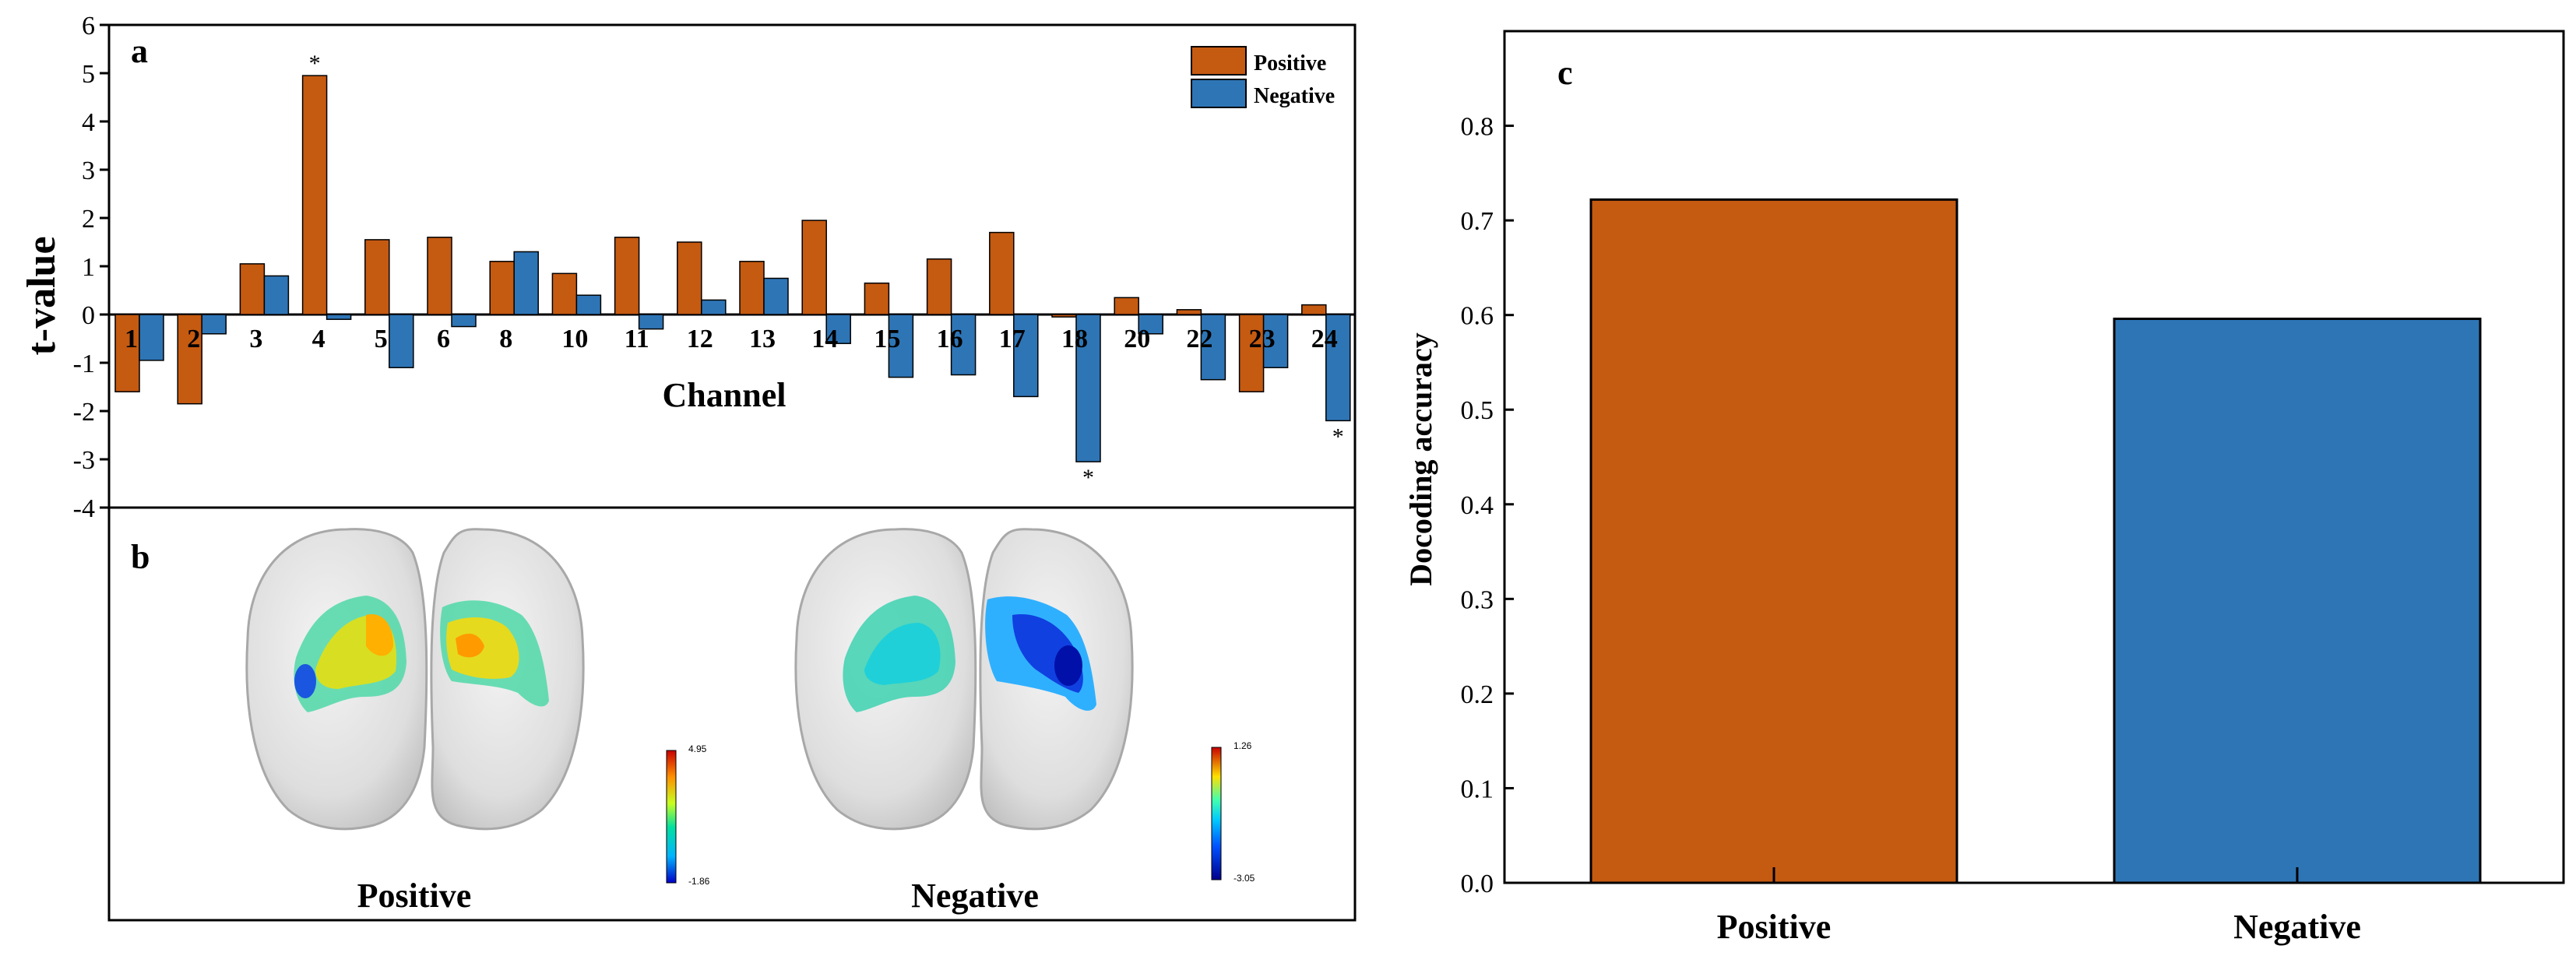 The height and width of the screenshot is (963, 2576). Describe the element at coordinates (252, 289) in the screenshot. I see `bar-positive-ch3` at that location.